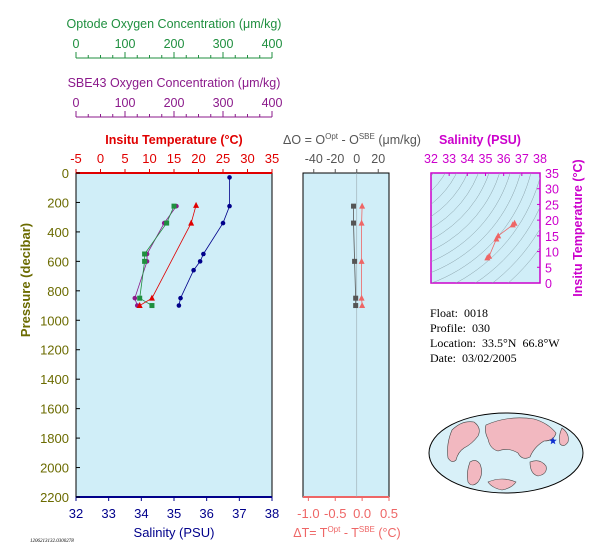  I want to click on sbe43-tick-label: 0, so click(76, 103).